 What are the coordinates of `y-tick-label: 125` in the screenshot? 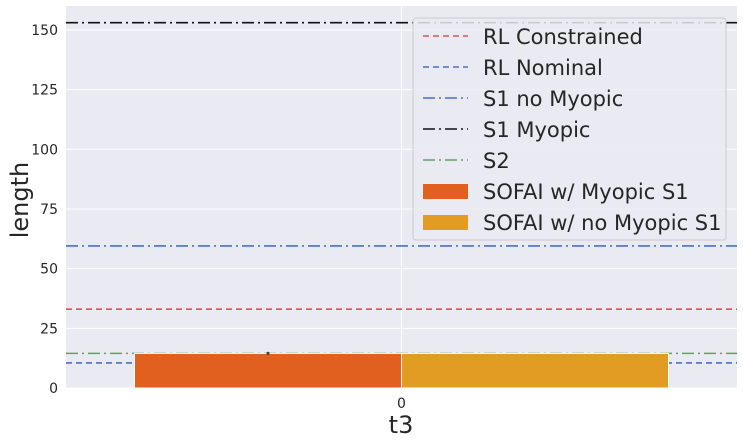 It's located at (44, 91).